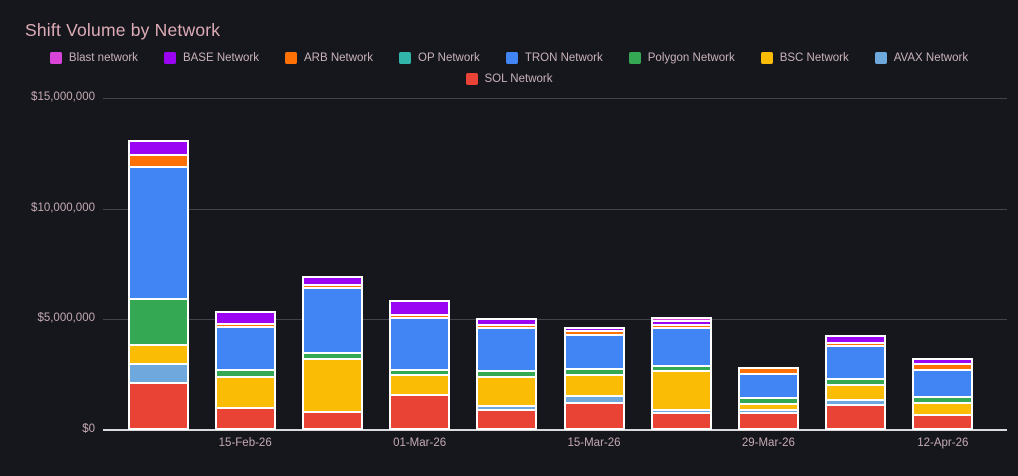  Describe the element at coordinates (103, 58) in the screenshot. I see `legend-label: Blast network` at that location.